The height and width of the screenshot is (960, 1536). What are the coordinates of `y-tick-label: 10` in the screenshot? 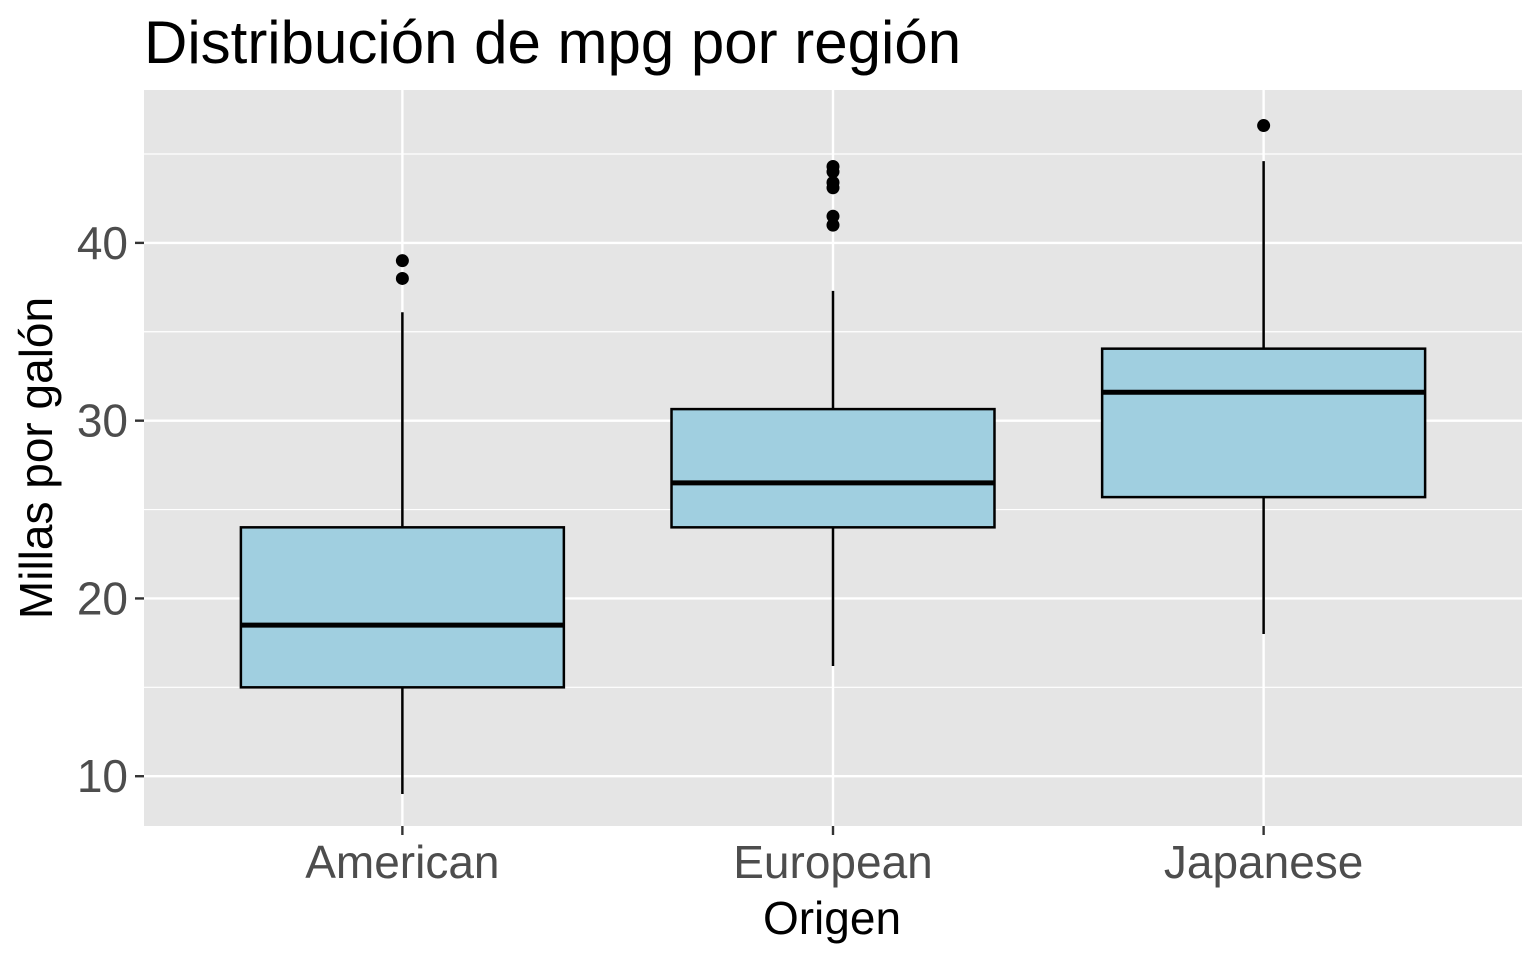 It's located at (102, 776).